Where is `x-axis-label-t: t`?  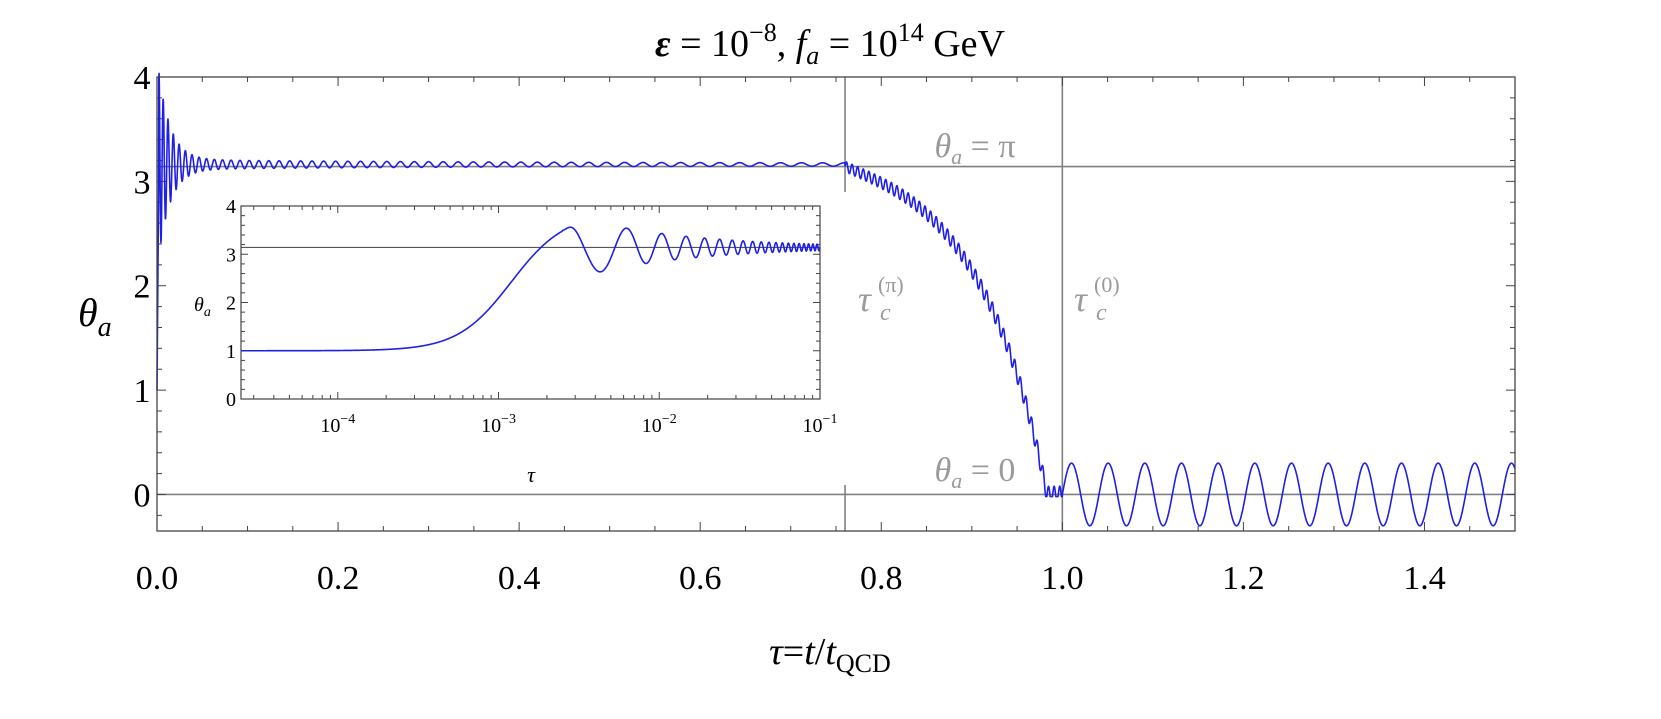 x-axis-label-t: t is located at coordinates (810, 652).